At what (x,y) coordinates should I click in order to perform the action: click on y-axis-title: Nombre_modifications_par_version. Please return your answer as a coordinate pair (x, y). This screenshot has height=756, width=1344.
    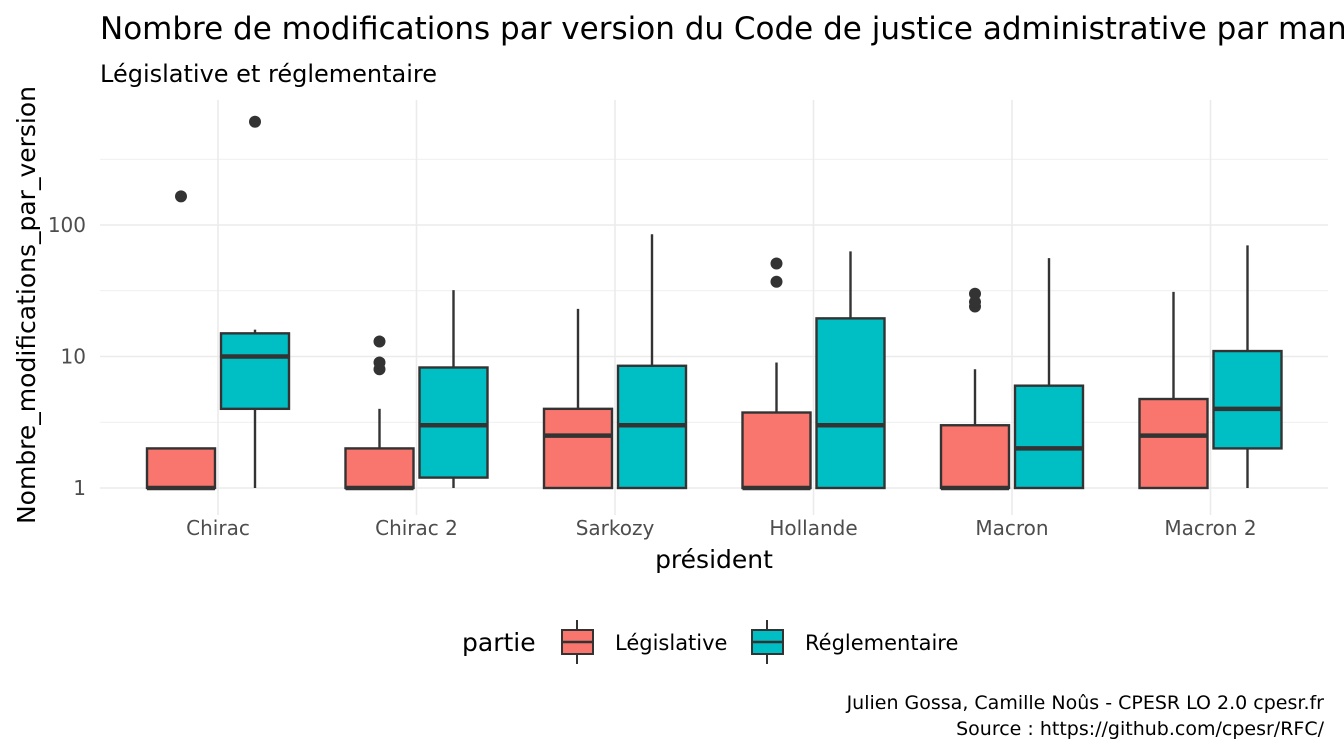
    Looking at the image, I should click on (26, 305).